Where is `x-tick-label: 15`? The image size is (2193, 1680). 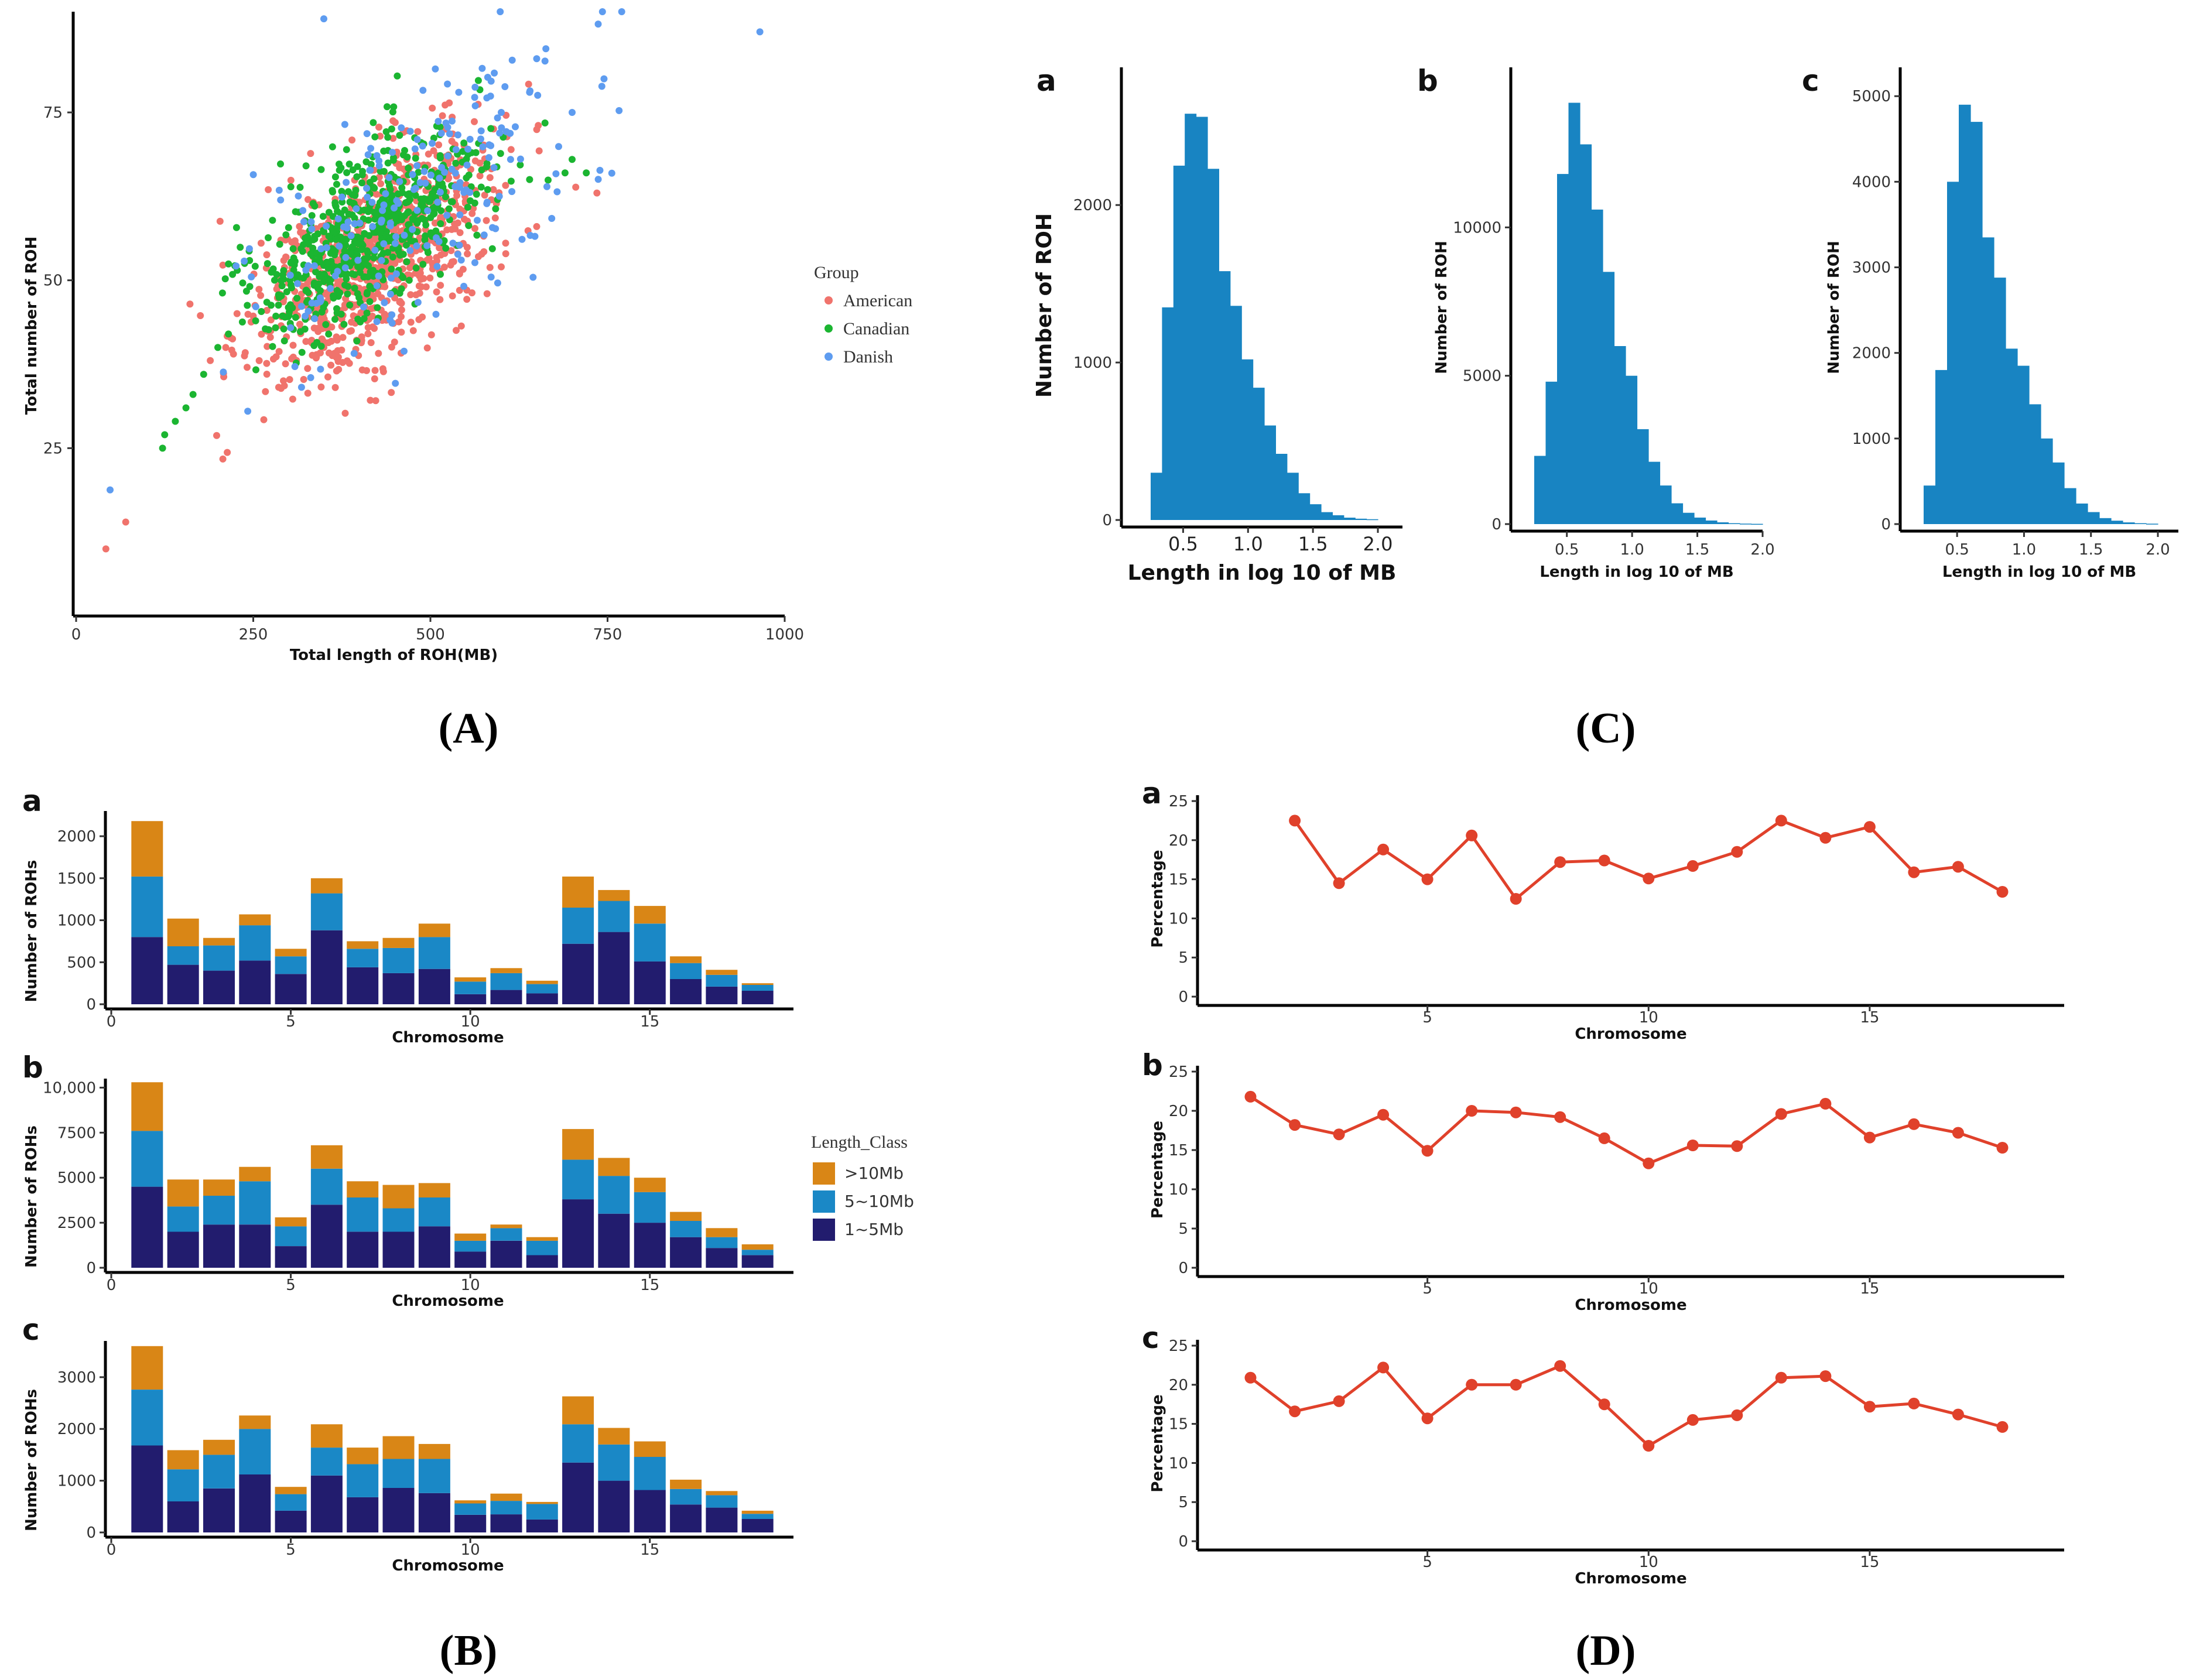 x-tick-label: 15 is located at coordinates (650, 1022).